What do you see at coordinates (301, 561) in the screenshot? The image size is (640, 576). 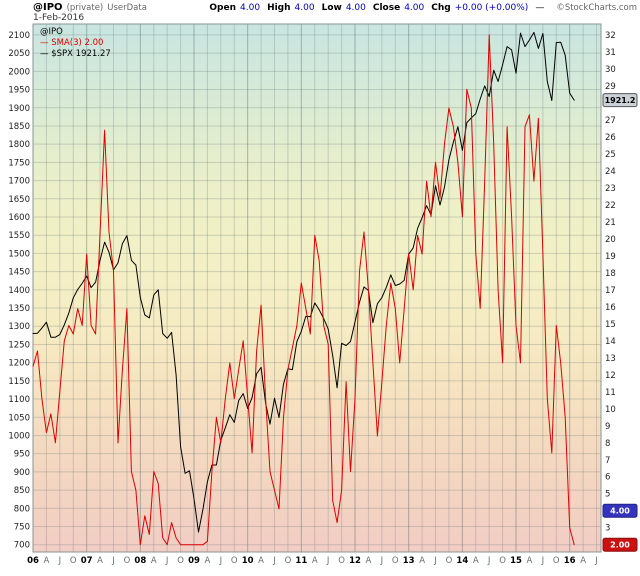 I see `x-axis-tick-label: 11` at bounding box center [301, 561].